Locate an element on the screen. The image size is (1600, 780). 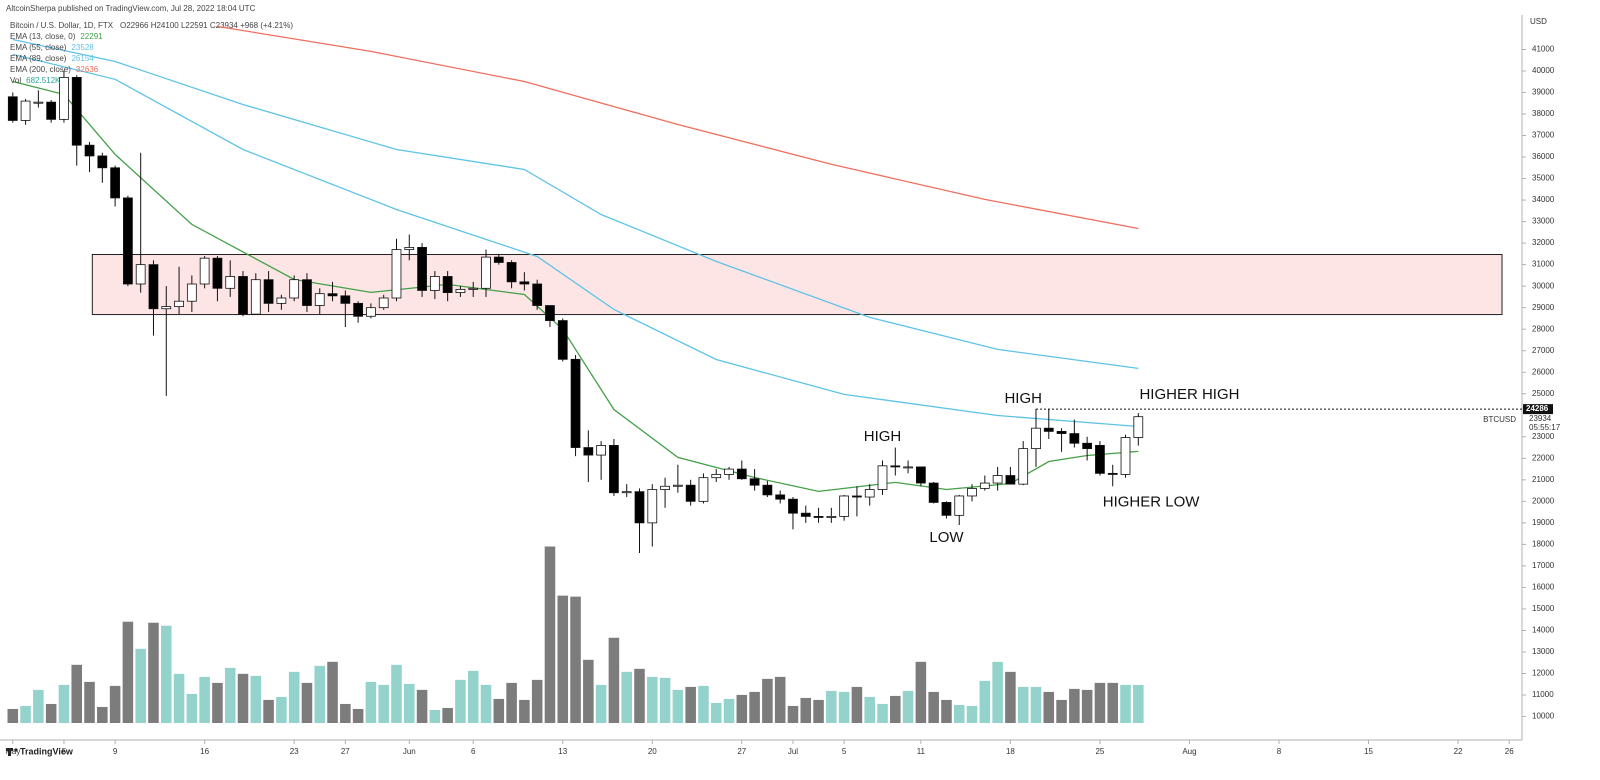
y-tick-label: 28000 is located at coordinates (1543, 328).